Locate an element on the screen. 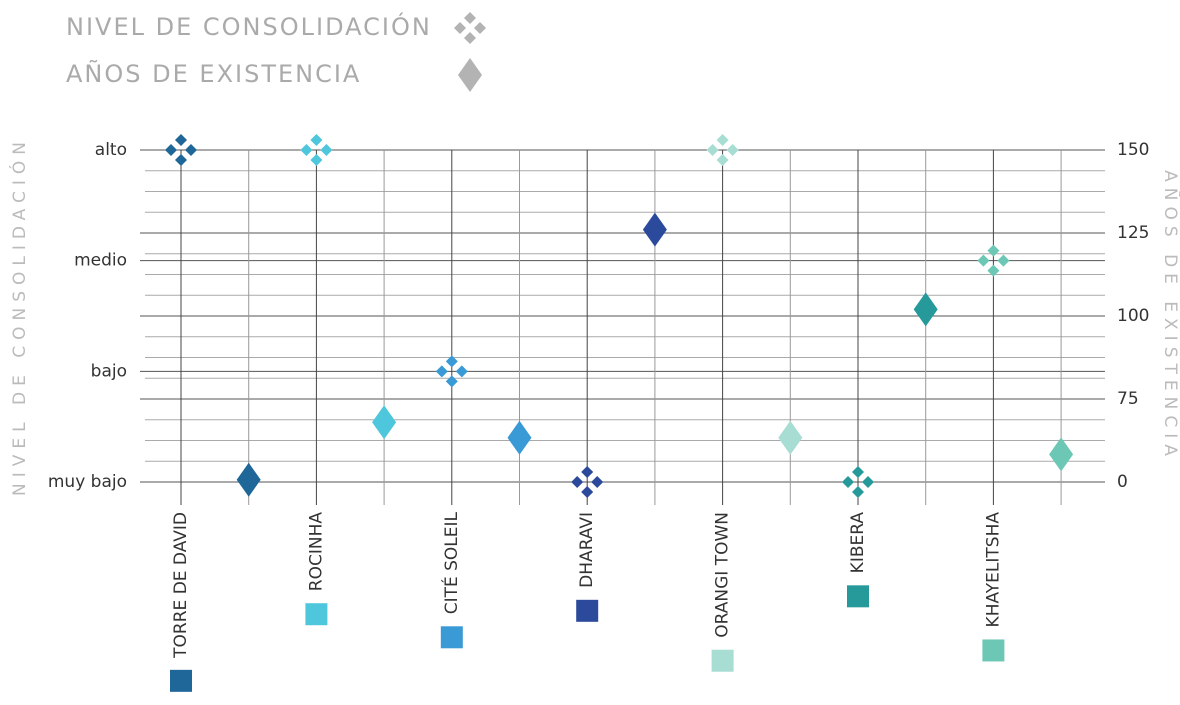 Image resolution: width=1180 pixels, height=705 pixels. y2-tick-label: 100 is located at coordinates (1133, 316).